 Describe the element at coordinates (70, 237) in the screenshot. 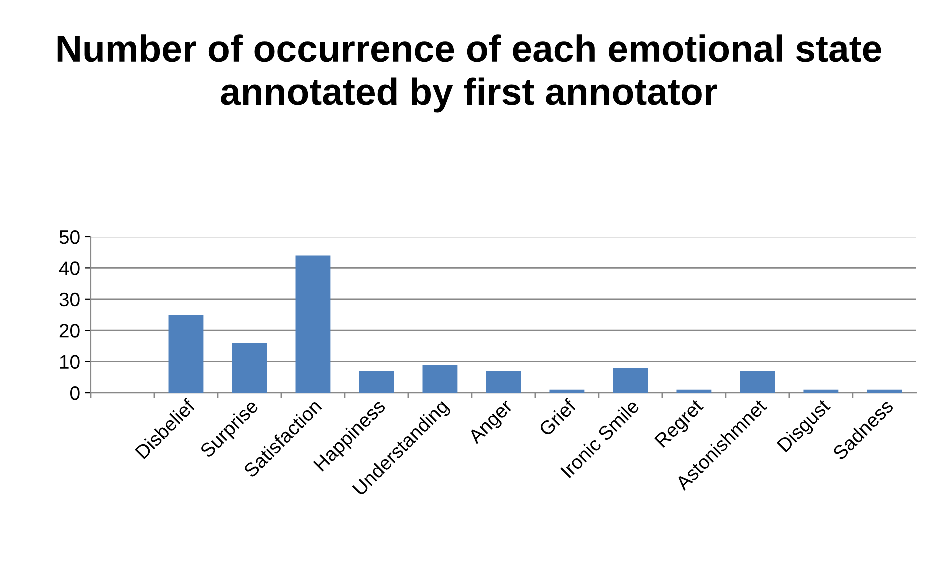

I see `y-tick-label: 50` at that location.